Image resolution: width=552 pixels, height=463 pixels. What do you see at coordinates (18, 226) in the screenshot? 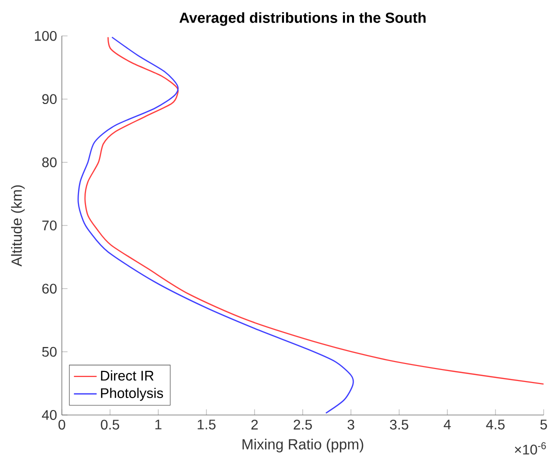
I see `y-axis-title: Altitude (km)` at bounding box center [18, 226].